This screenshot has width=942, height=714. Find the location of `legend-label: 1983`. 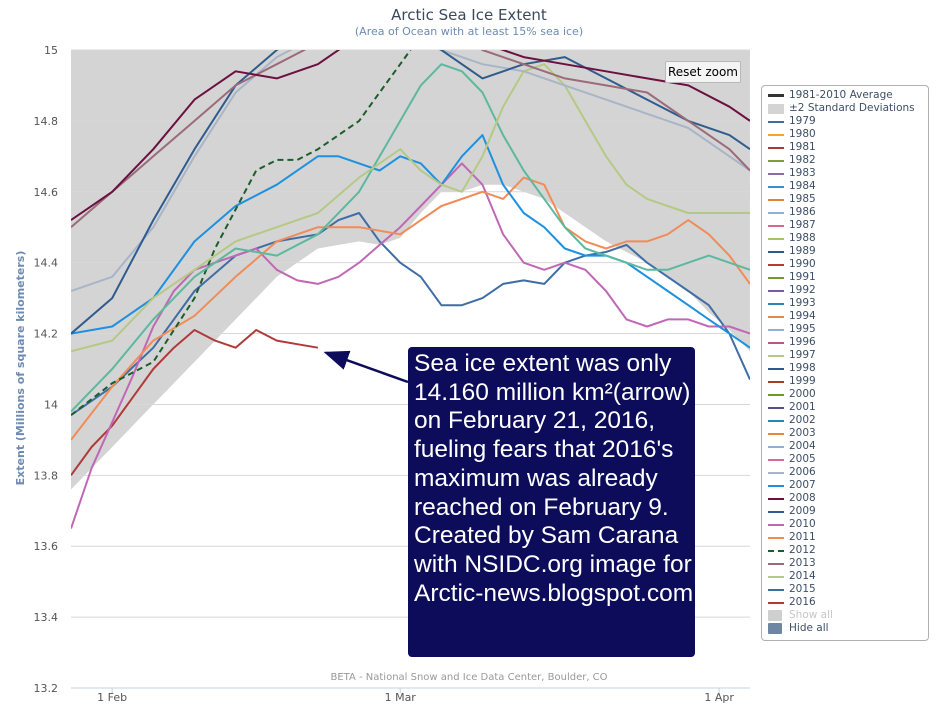

legend-label: 1983 is located at coordinates (802, 173).